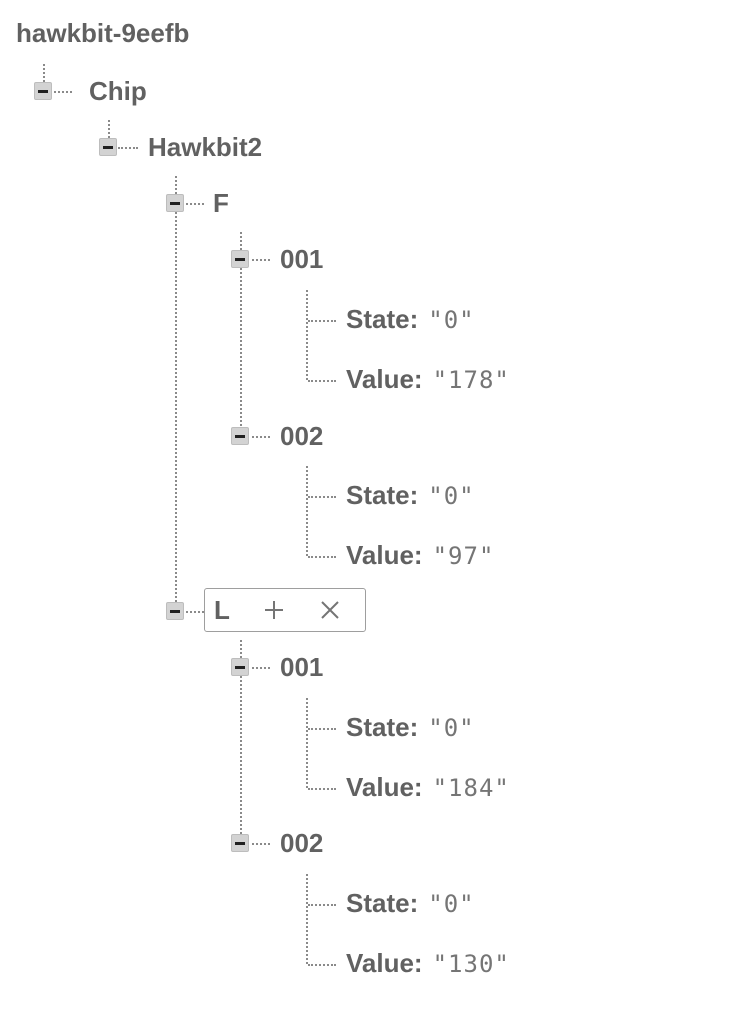 This screenshot has height=1022, width=746. I want to click on node-f-002: 002, so click(302, 436).